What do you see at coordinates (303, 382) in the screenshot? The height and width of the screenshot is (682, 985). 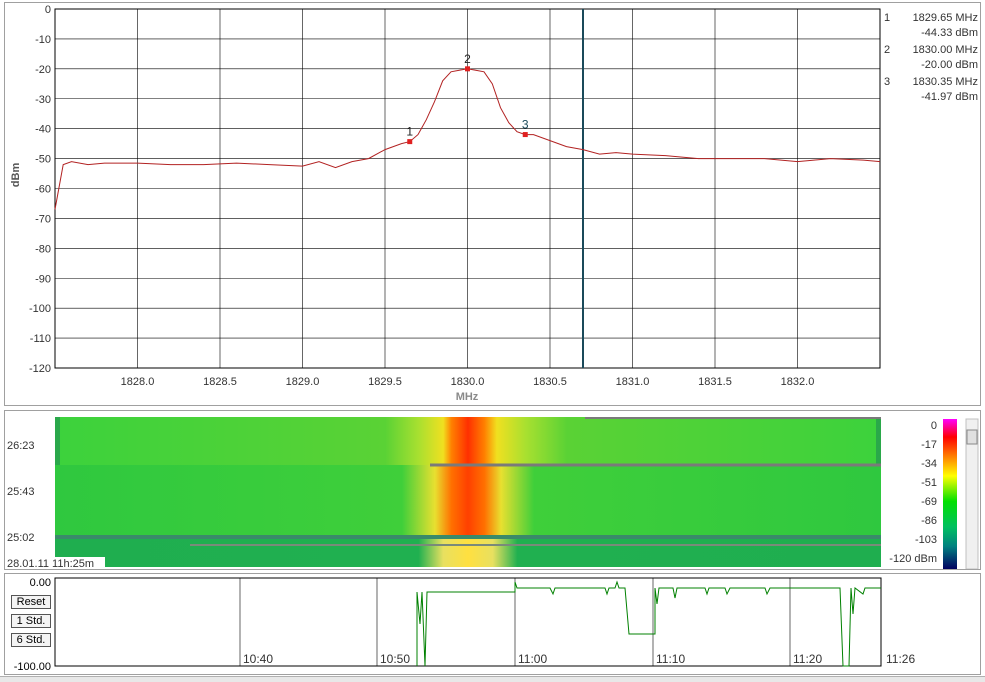 I see `x-tick-label: 1829.0` at bounding box center [303, 382].